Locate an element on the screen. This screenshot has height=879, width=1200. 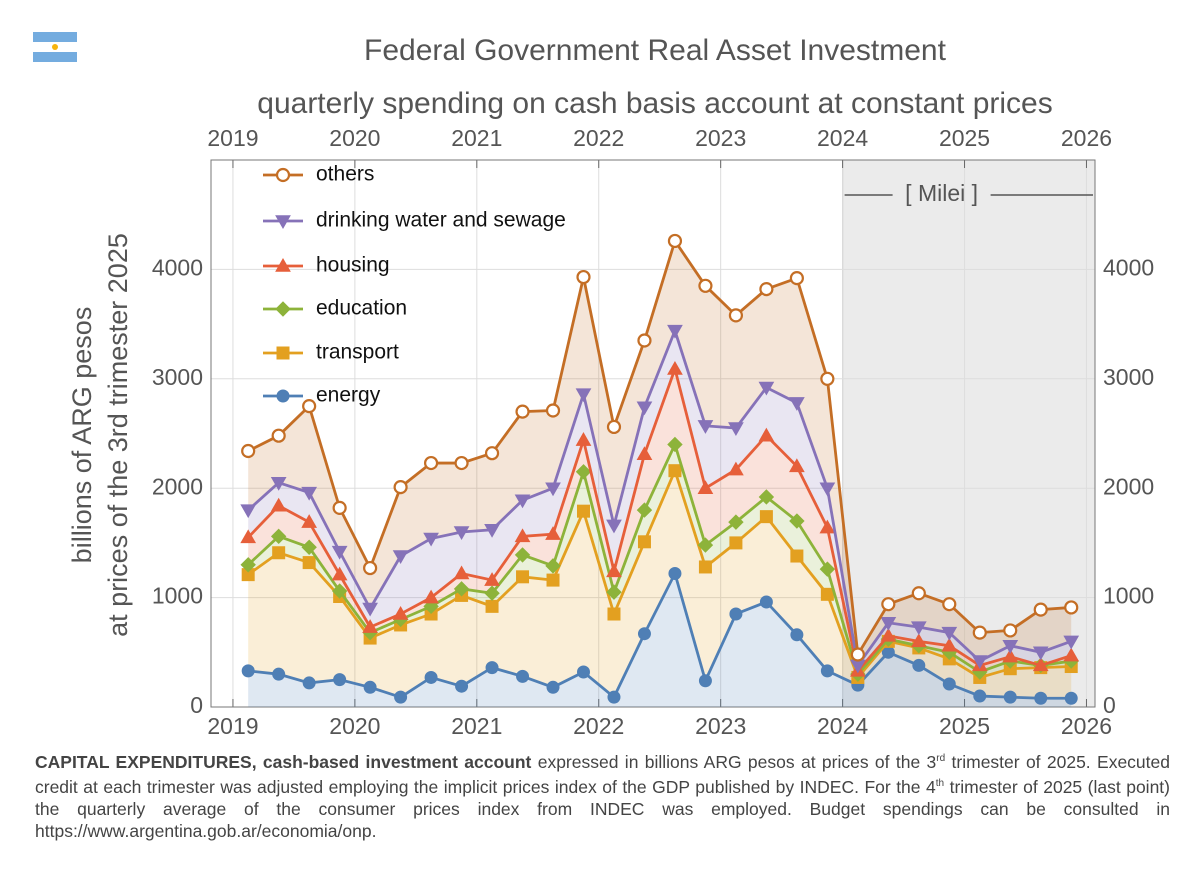
legend-label: energy is located at coordinates (348, 395).